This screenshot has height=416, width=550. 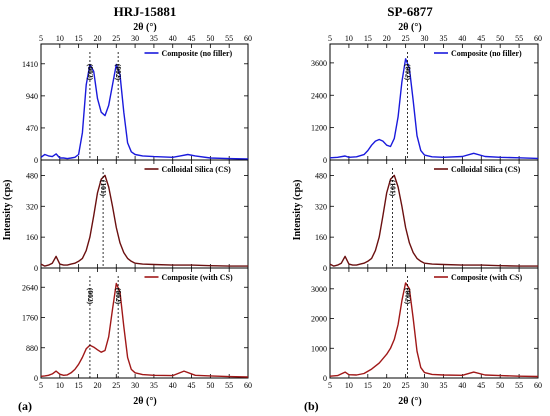 What do you see at coordinates (425, 385) in the screenshot?
I see `x-tick-label-bottom: 30` at bounding box center [425, 385].